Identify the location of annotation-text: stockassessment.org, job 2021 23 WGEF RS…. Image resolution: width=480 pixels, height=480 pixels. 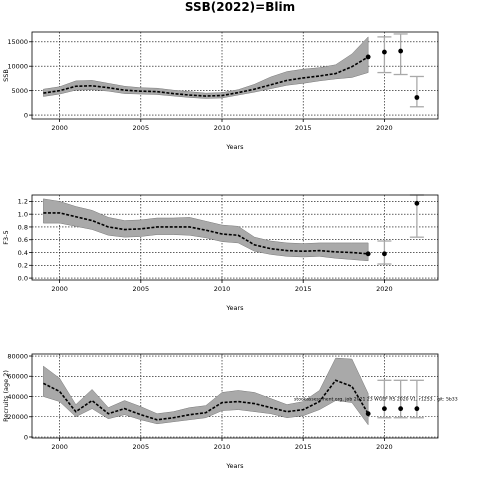
(376, 400).